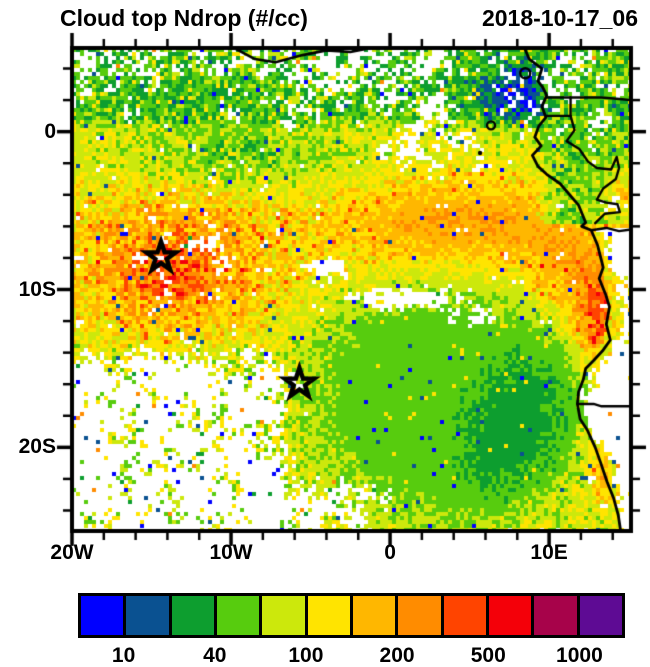 The width and height of the screenshot is (650, 667). Describe the element at coordinates (488, 655) in the screenshot. I see `colorbar-tick-label: 500` at that location.